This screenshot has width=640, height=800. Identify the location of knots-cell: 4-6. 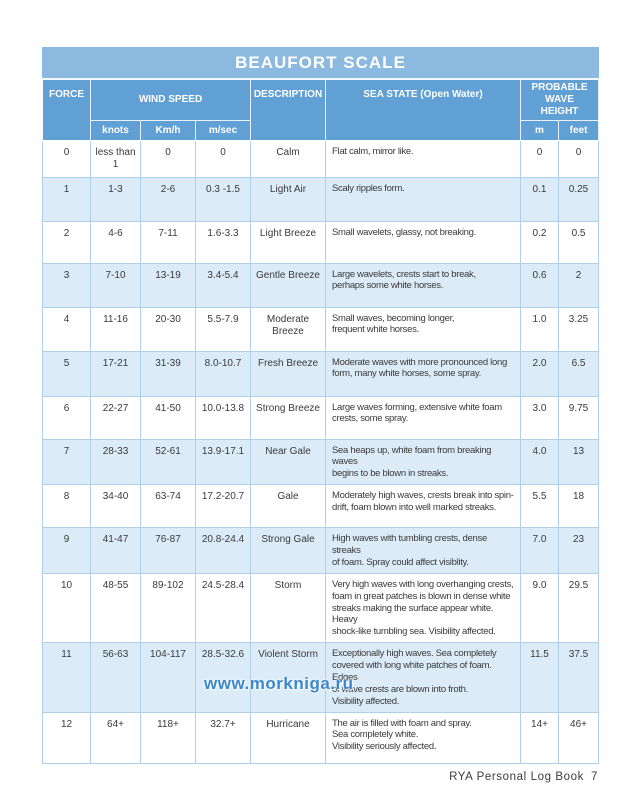
(115, 242).